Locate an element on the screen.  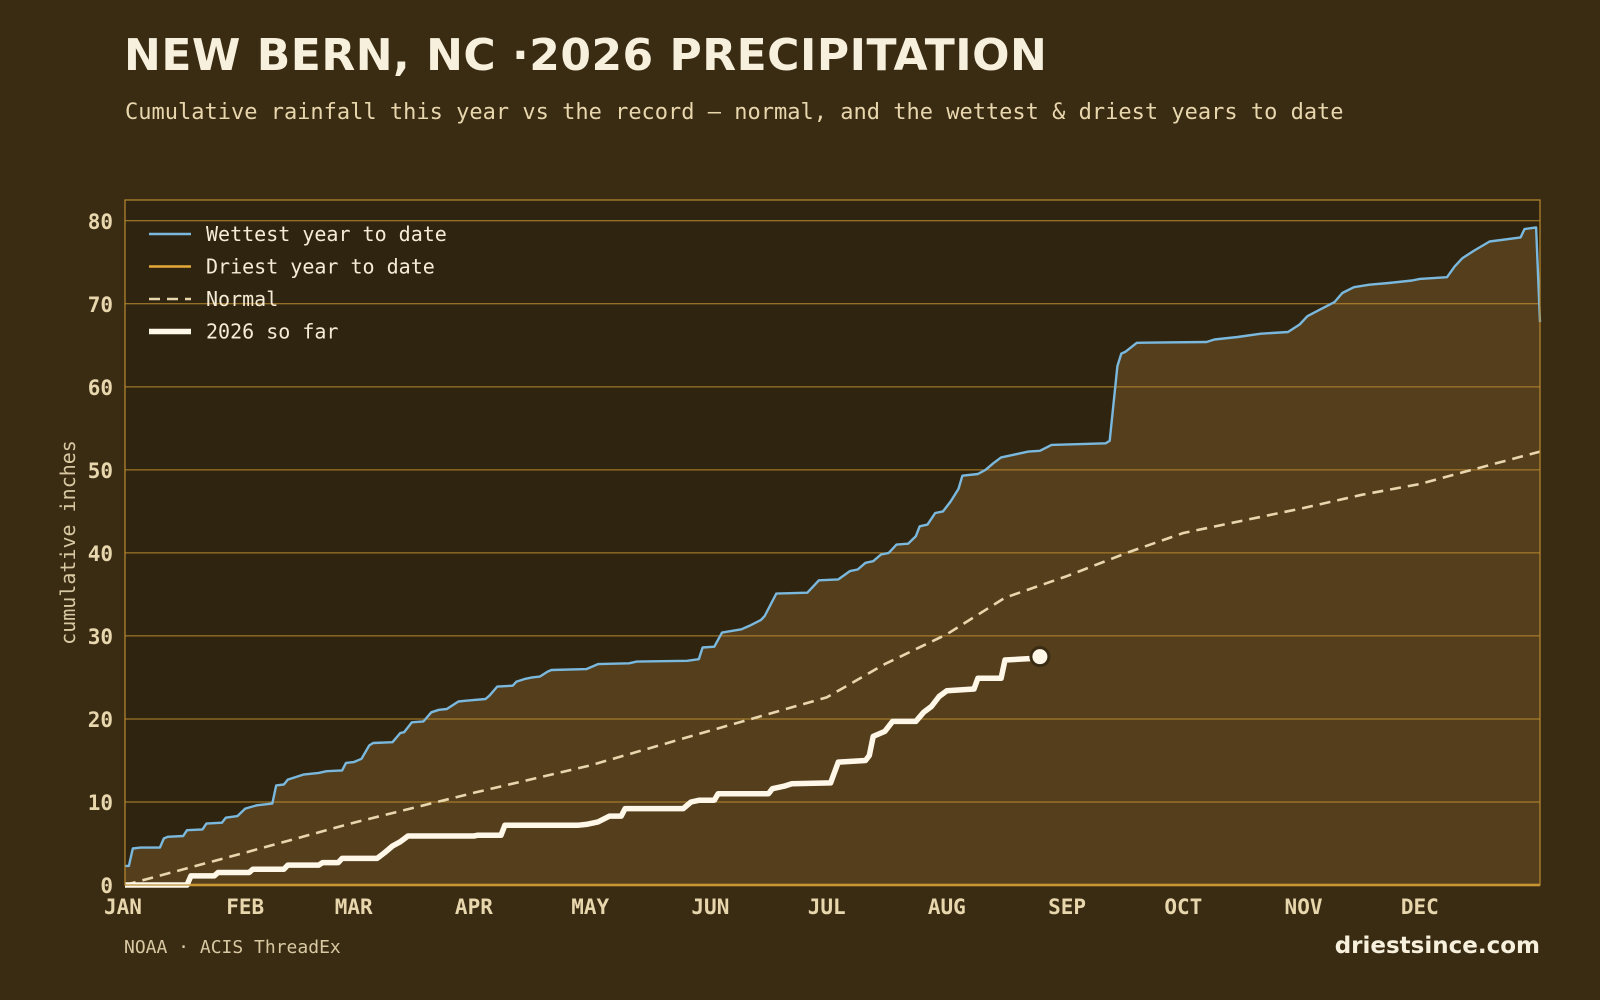
x-tick-label: MAY is located at coordinates (590, 907).